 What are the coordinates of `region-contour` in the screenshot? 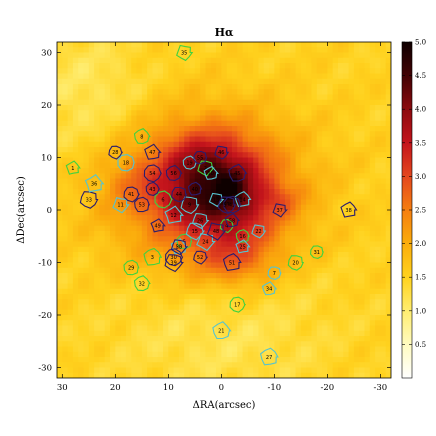 It's located at (280, 210).